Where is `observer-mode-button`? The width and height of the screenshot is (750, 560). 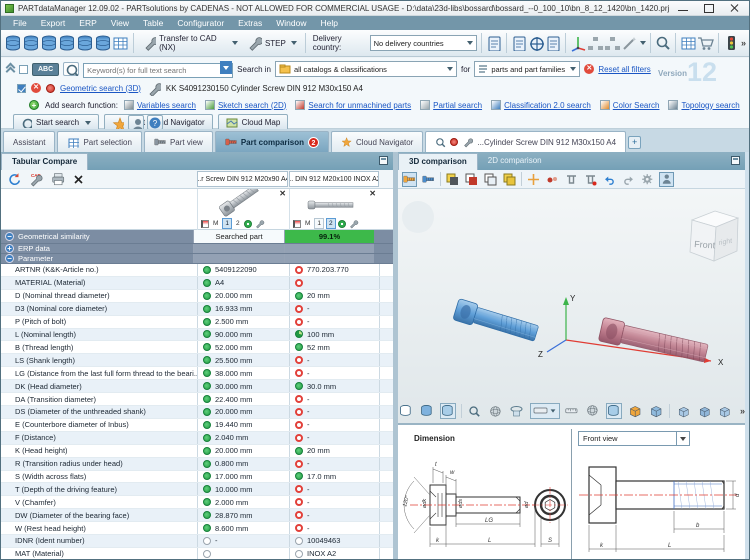
observer-mode-button is located at coordinates (666, 179).